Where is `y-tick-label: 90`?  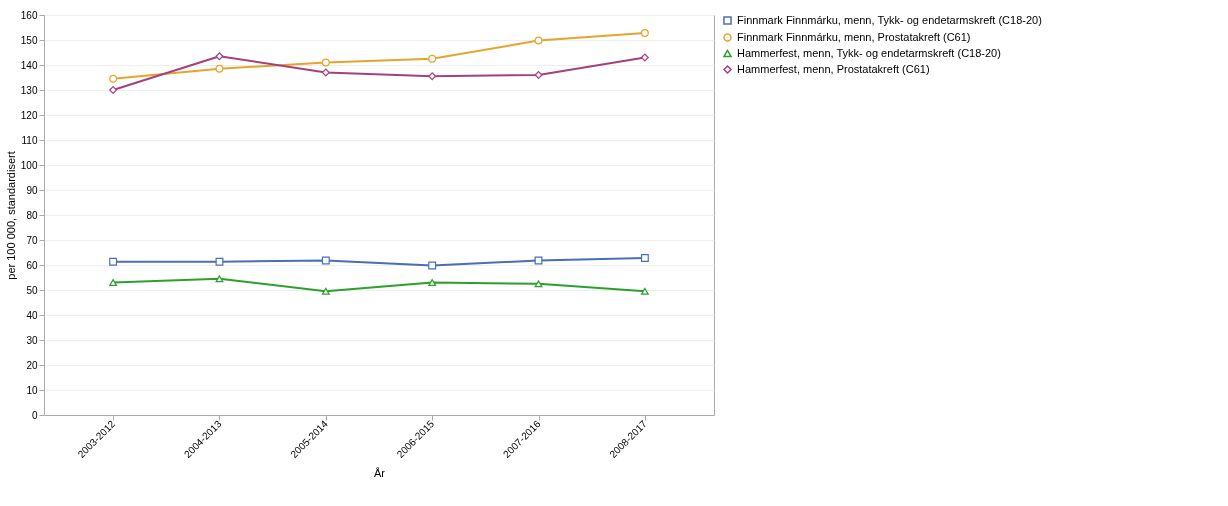
y-tick-label: 90 is located at coordinates (32, 190).